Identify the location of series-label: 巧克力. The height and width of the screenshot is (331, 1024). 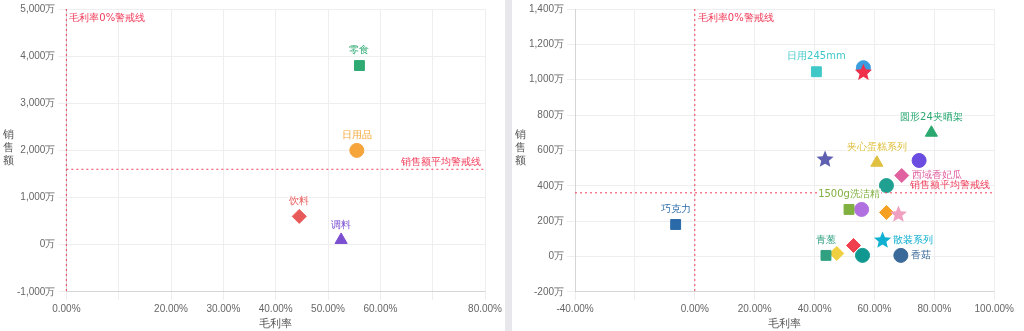
(675, 209).